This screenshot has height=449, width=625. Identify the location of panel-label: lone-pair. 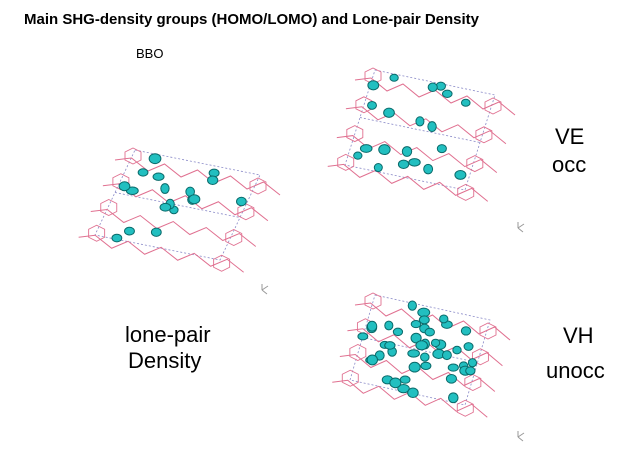
(168, 334).